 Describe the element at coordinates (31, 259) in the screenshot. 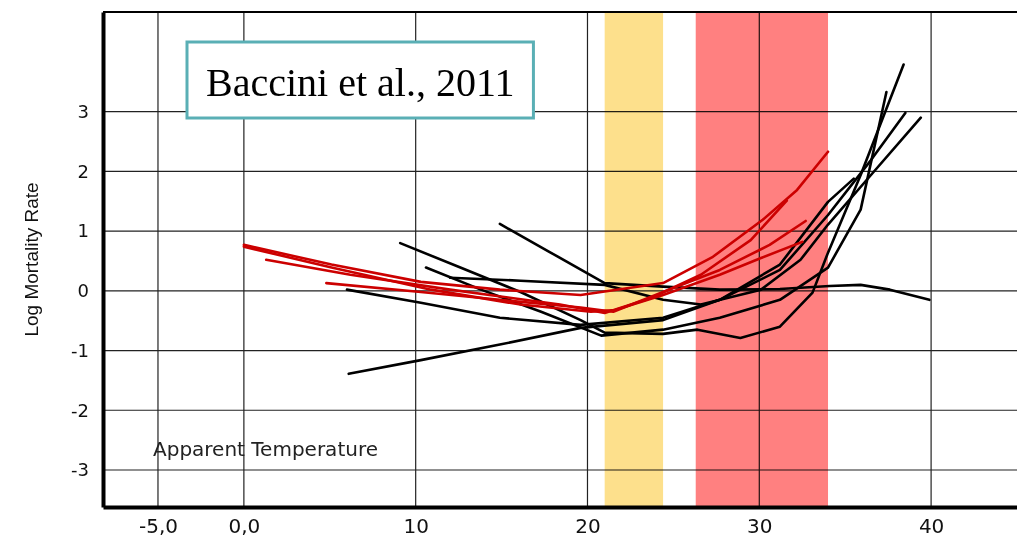

I see `y-axis-title: Log Mortality Rate` at that location.